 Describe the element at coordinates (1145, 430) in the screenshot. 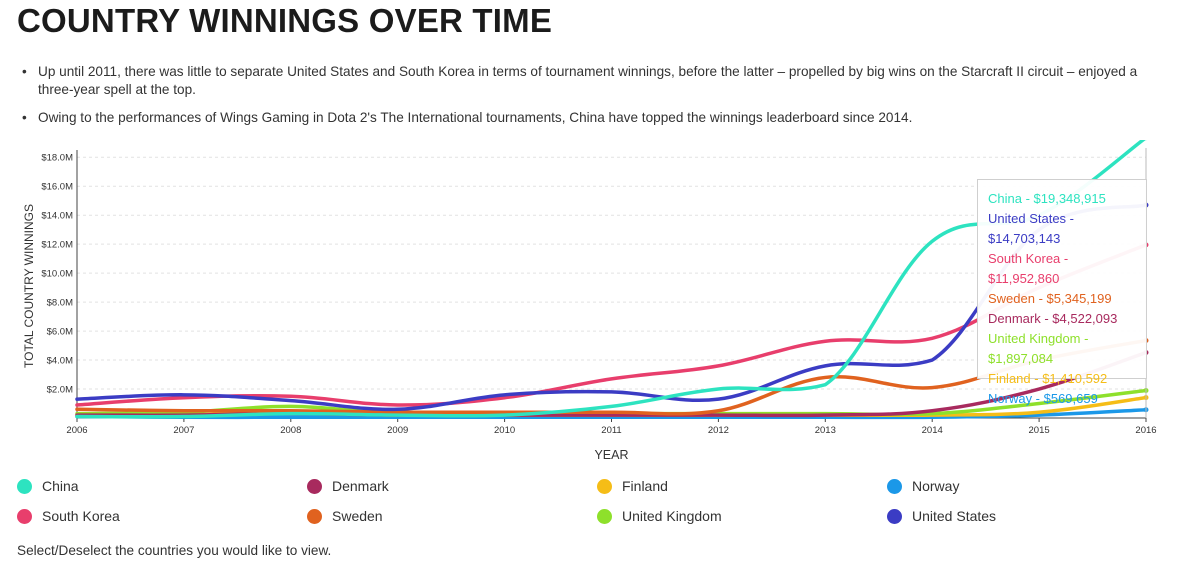

I see `x-tick-label: 2016` at that location.